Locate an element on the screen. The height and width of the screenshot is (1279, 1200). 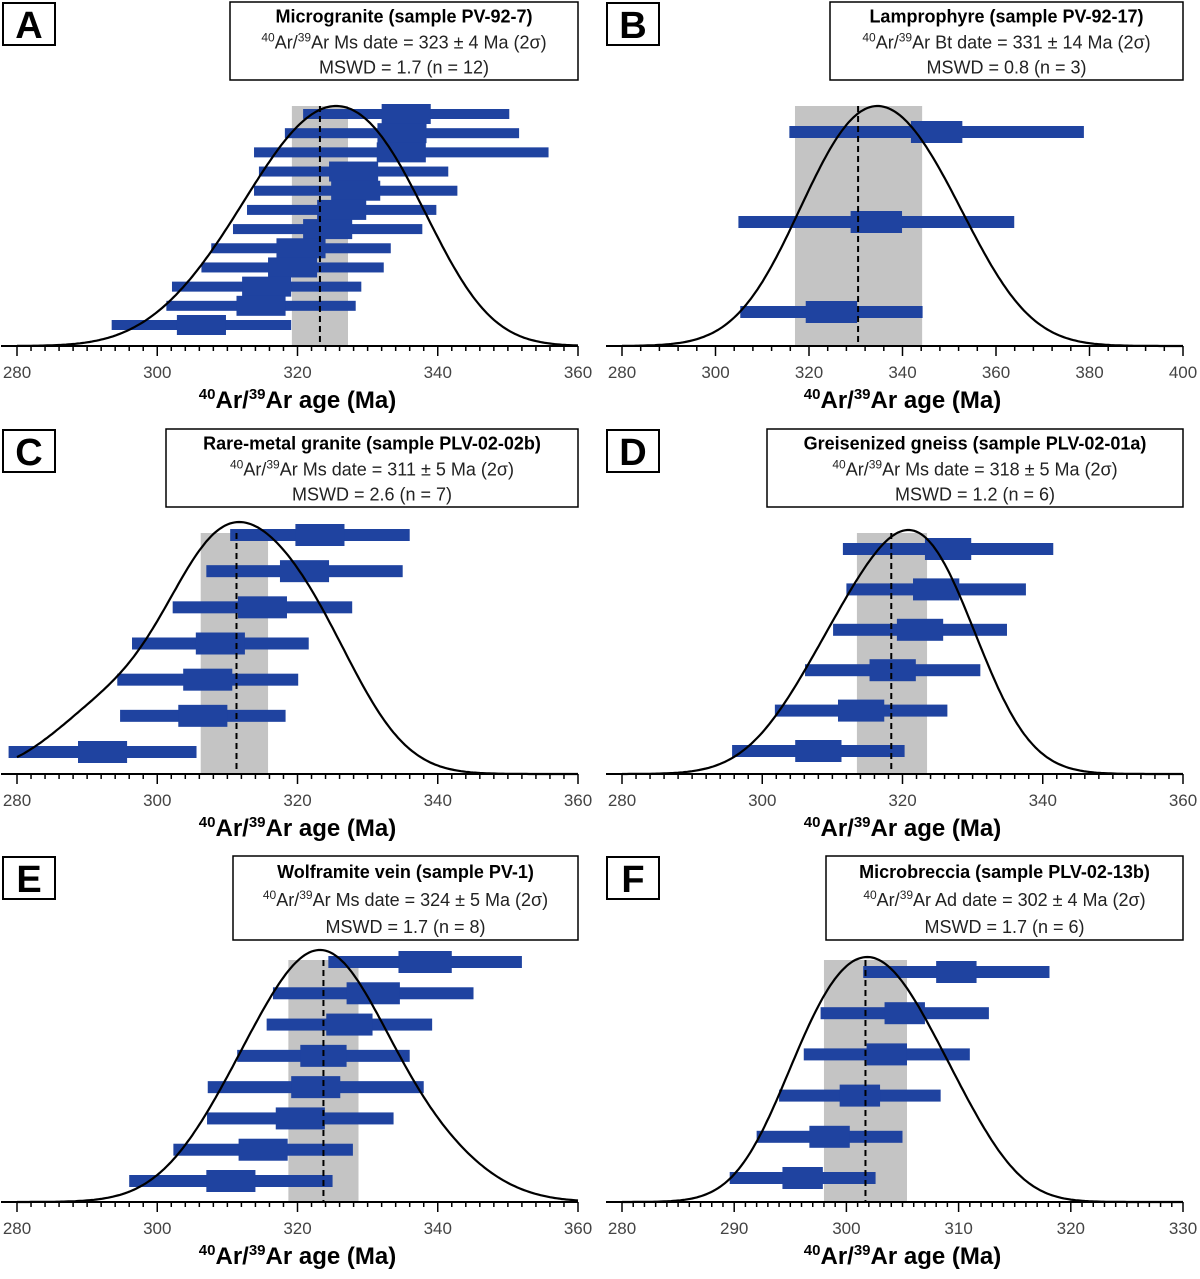
date-line: 40Ar/39Ar Ms date = 324 ± 5 Ma (2σ) is located at coordinates (405, 899).